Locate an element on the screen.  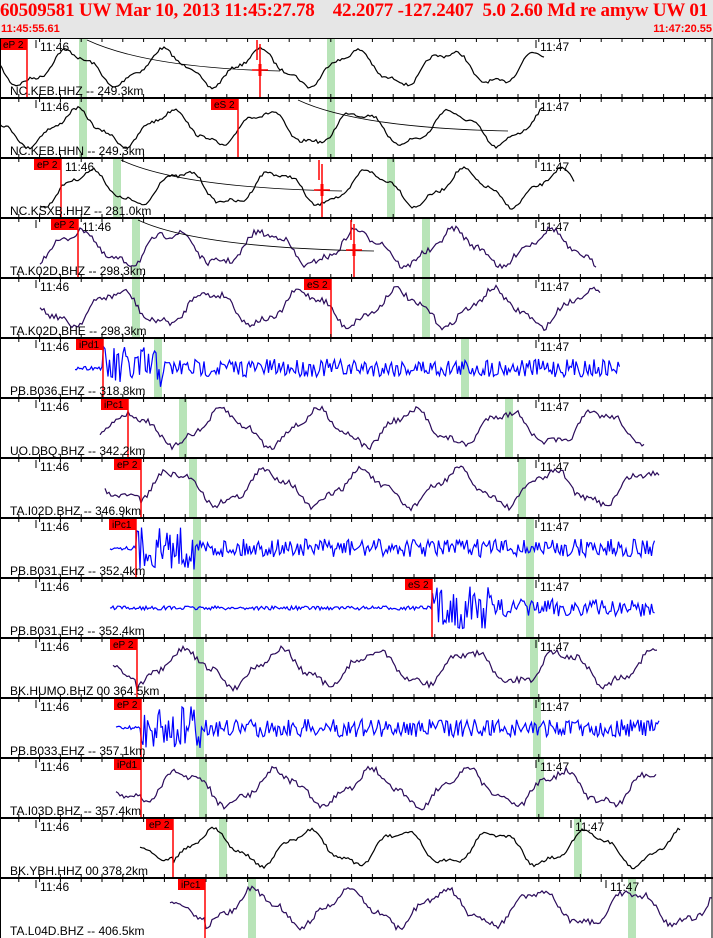
trace-panel: 11:46 11:47 eP 2 TA.K02D.BHZ -- 298.3km is located at coordinates (356, 246).